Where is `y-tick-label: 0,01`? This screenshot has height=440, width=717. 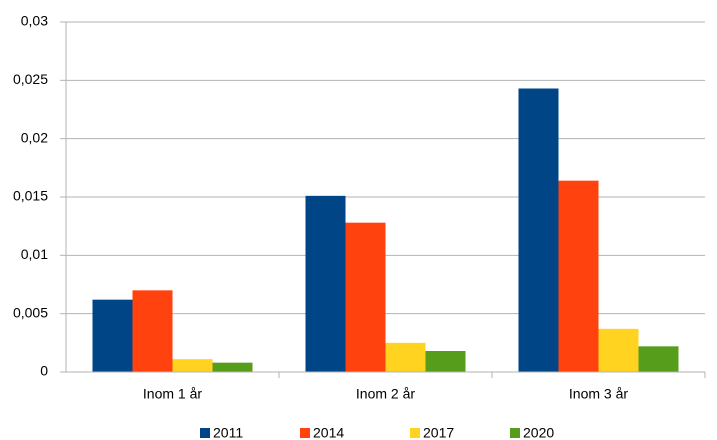 y-tick-label: 0,01 is located at coordinates (34, 254).